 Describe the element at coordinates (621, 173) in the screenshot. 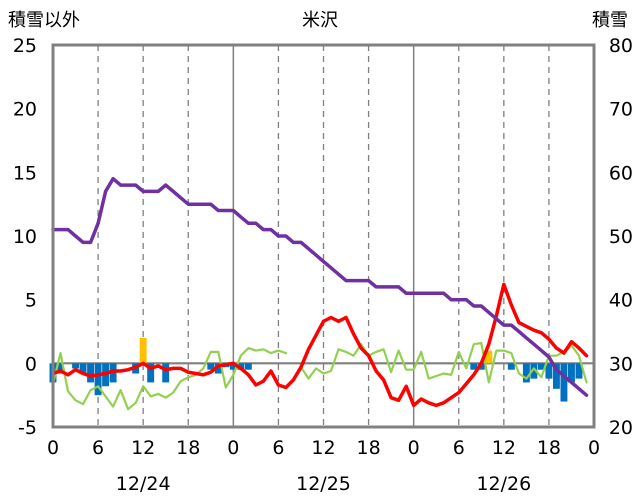

I see `right-y-tick-label: 60` at that location.